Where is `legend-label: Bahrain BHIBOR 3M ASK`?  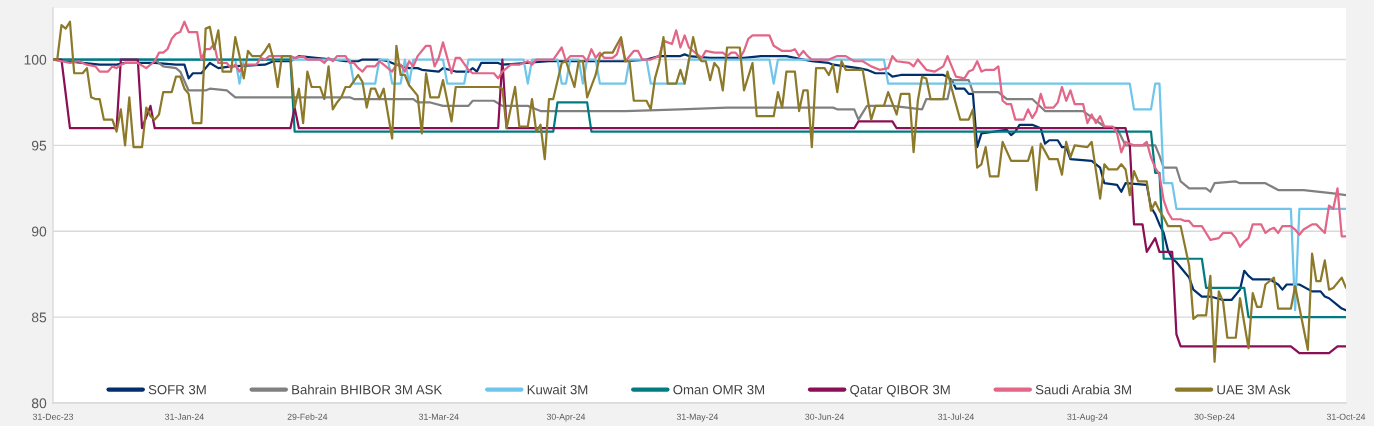
legend-label: Bahrain BHIBOR 3M ASK is located at coordinates (367, 389).